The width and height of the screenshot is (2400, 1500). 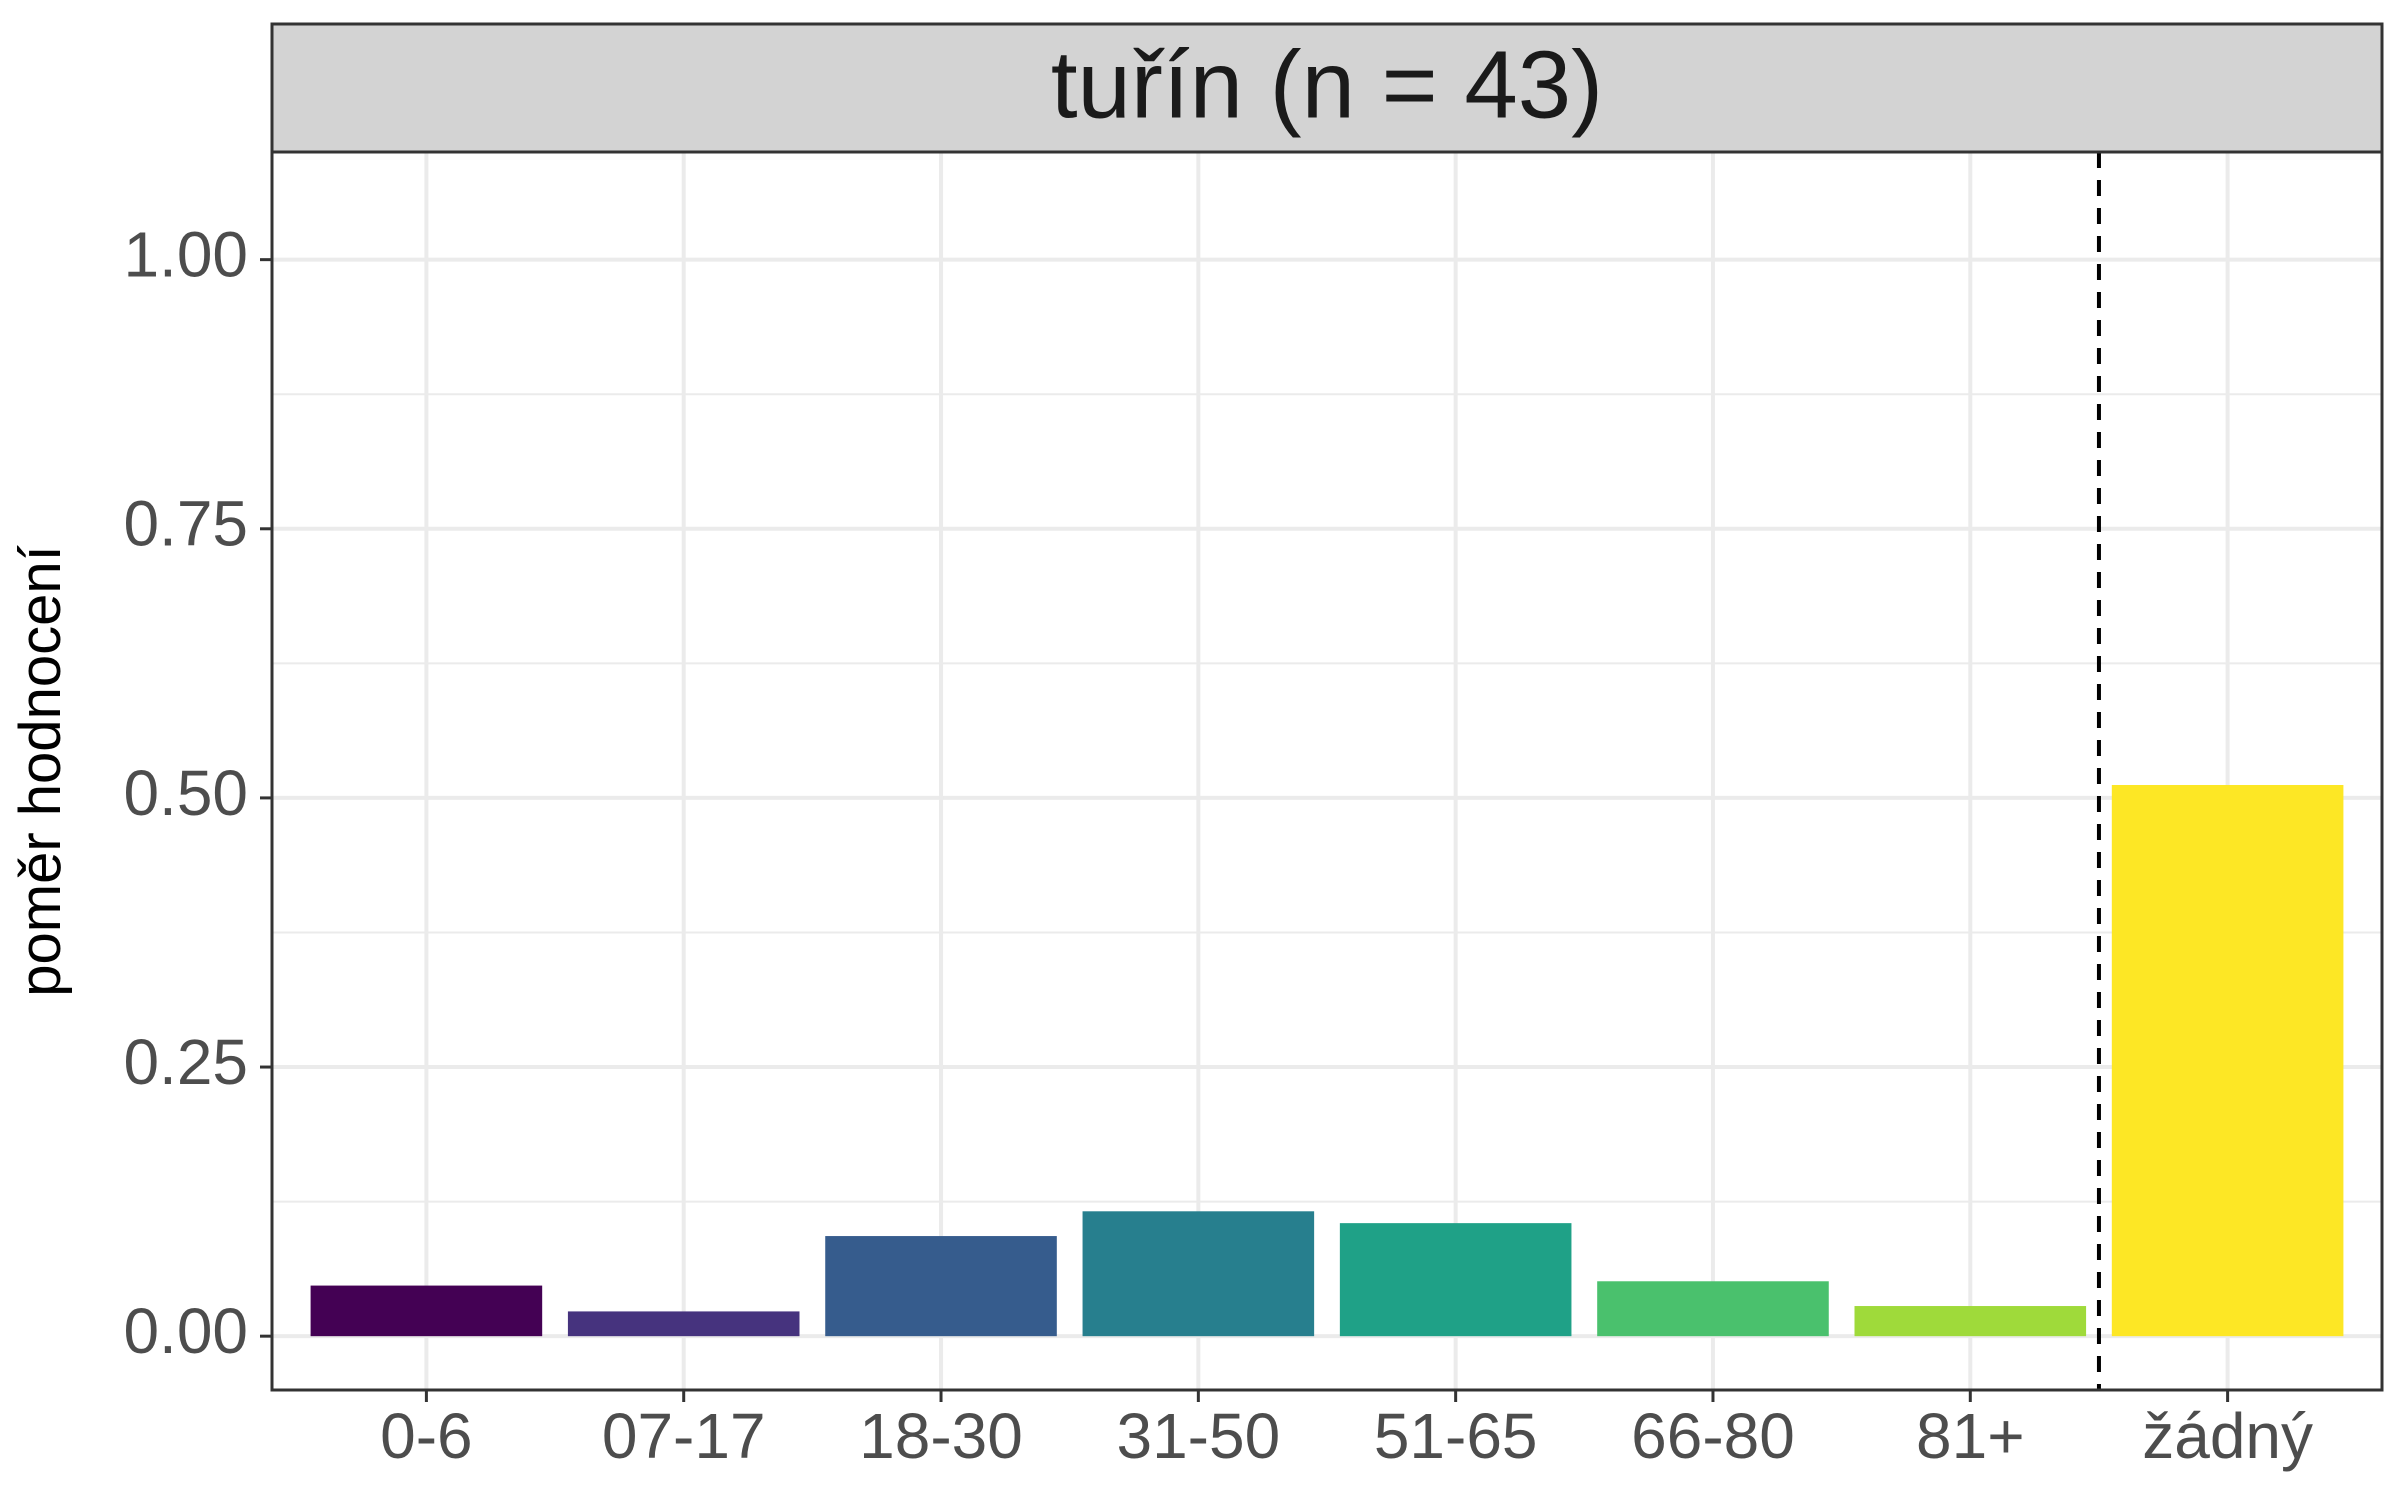 What do you see at coordinates (426, 1436) in the screenshot?
I see `x-tick-label: 0-6` at bounding box center [426, 1436].